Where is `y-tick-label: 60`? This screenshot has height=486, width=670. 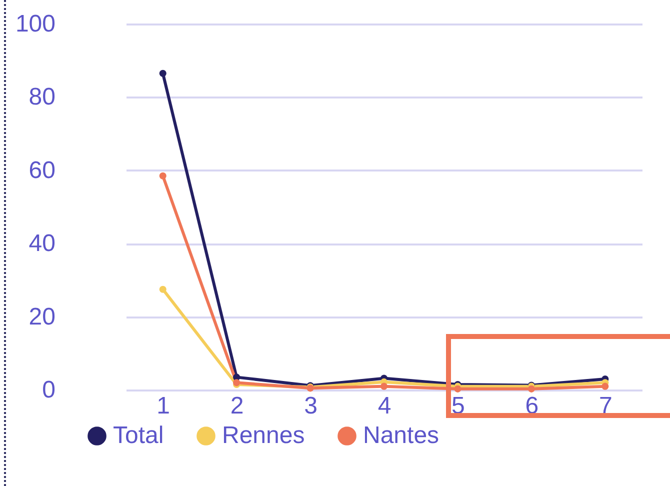
y-tick-label: 60 is located at coordinates (42, 170).